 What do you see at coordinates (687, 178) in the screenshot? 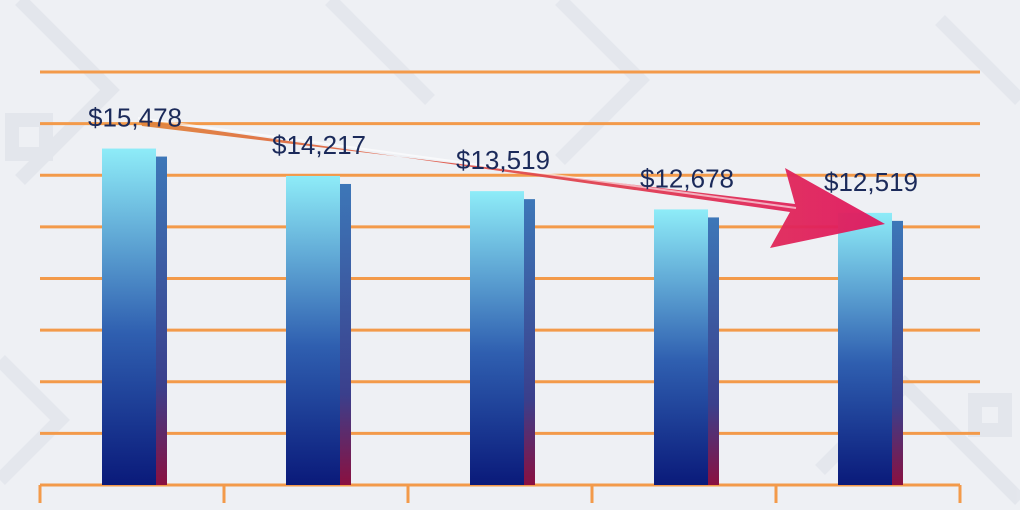
I see `data-label: $12,678` at bounding box center [687, 178].